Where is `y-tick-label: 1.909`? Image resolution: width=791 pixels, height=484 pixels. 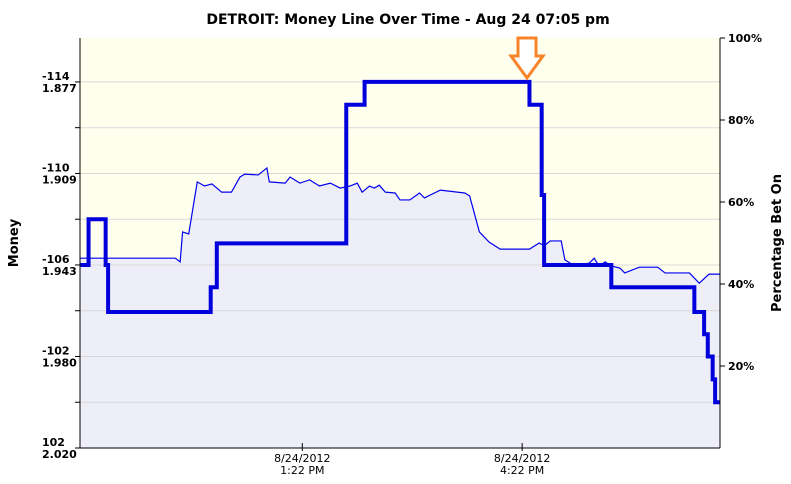 y-tick-label: 1.909 is located at coordinates (59, 179).